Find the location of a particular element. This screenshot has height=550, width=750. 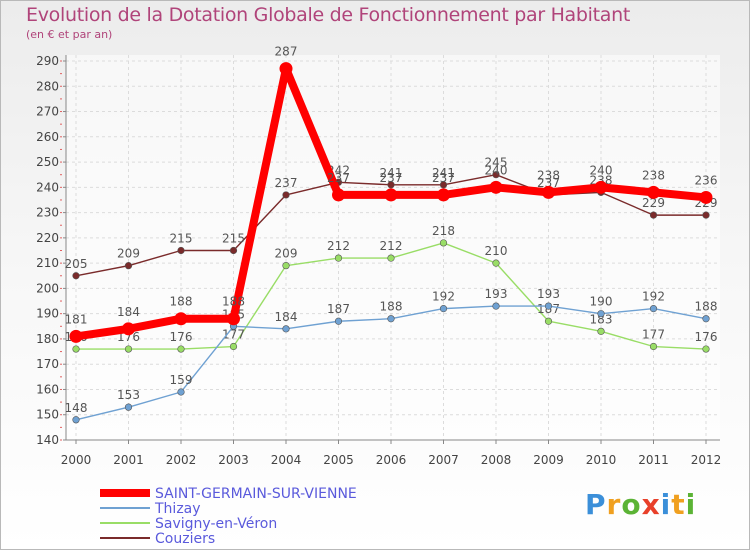

x-tick-label: 2005 is located at coordinates (338, 460).